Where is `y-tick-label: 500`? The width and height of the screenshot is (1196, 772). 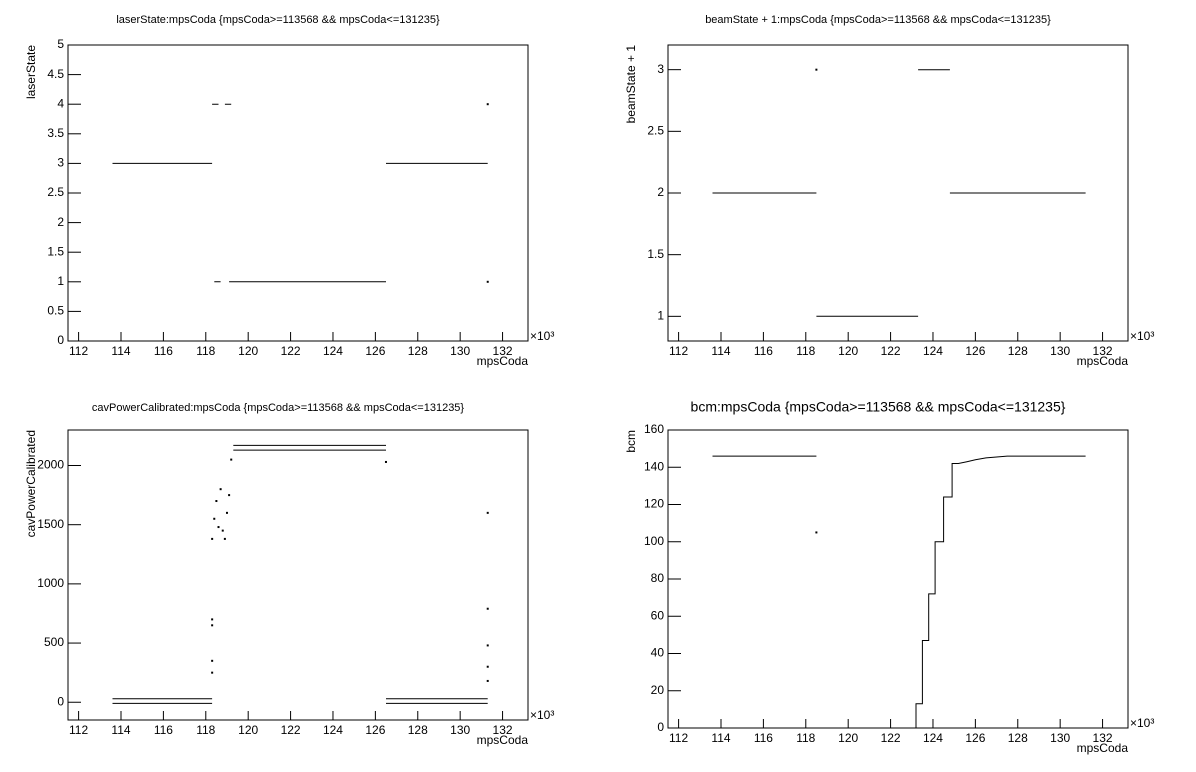
y-tick-label: 500 is located at coordinates (54, 642).